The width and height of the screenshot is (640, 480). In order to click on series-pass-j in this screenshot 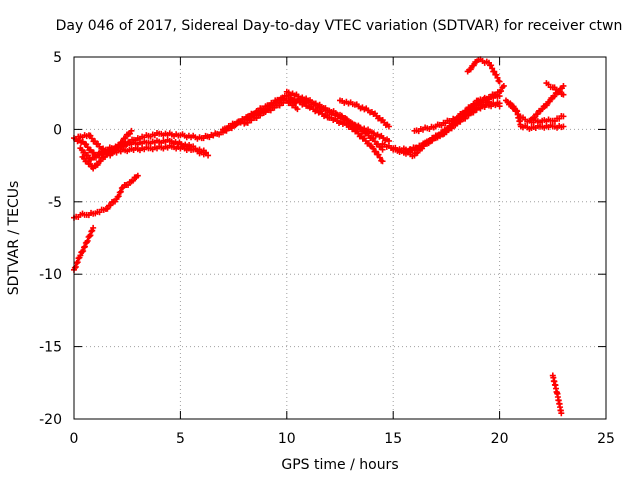, I will do `click(364, 113)`.